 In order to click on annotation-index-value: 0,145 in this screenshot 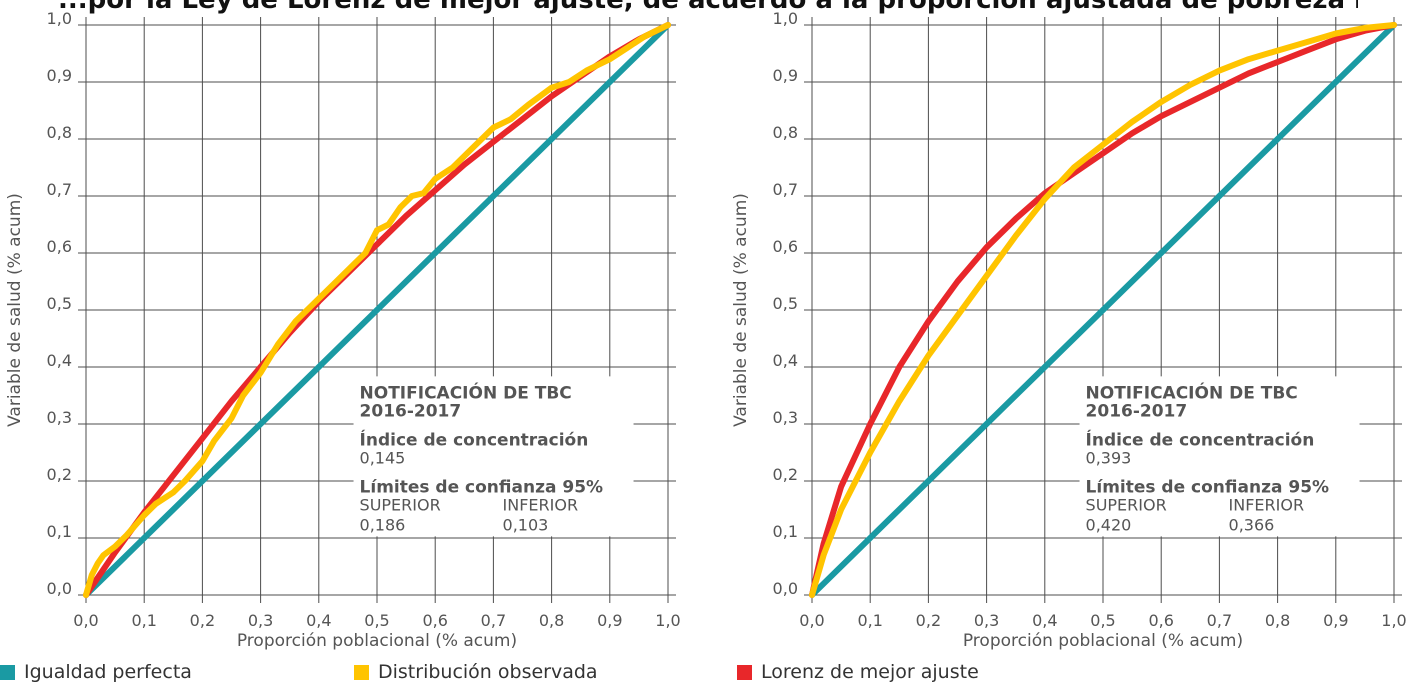, I will do `click(383, 457)`.